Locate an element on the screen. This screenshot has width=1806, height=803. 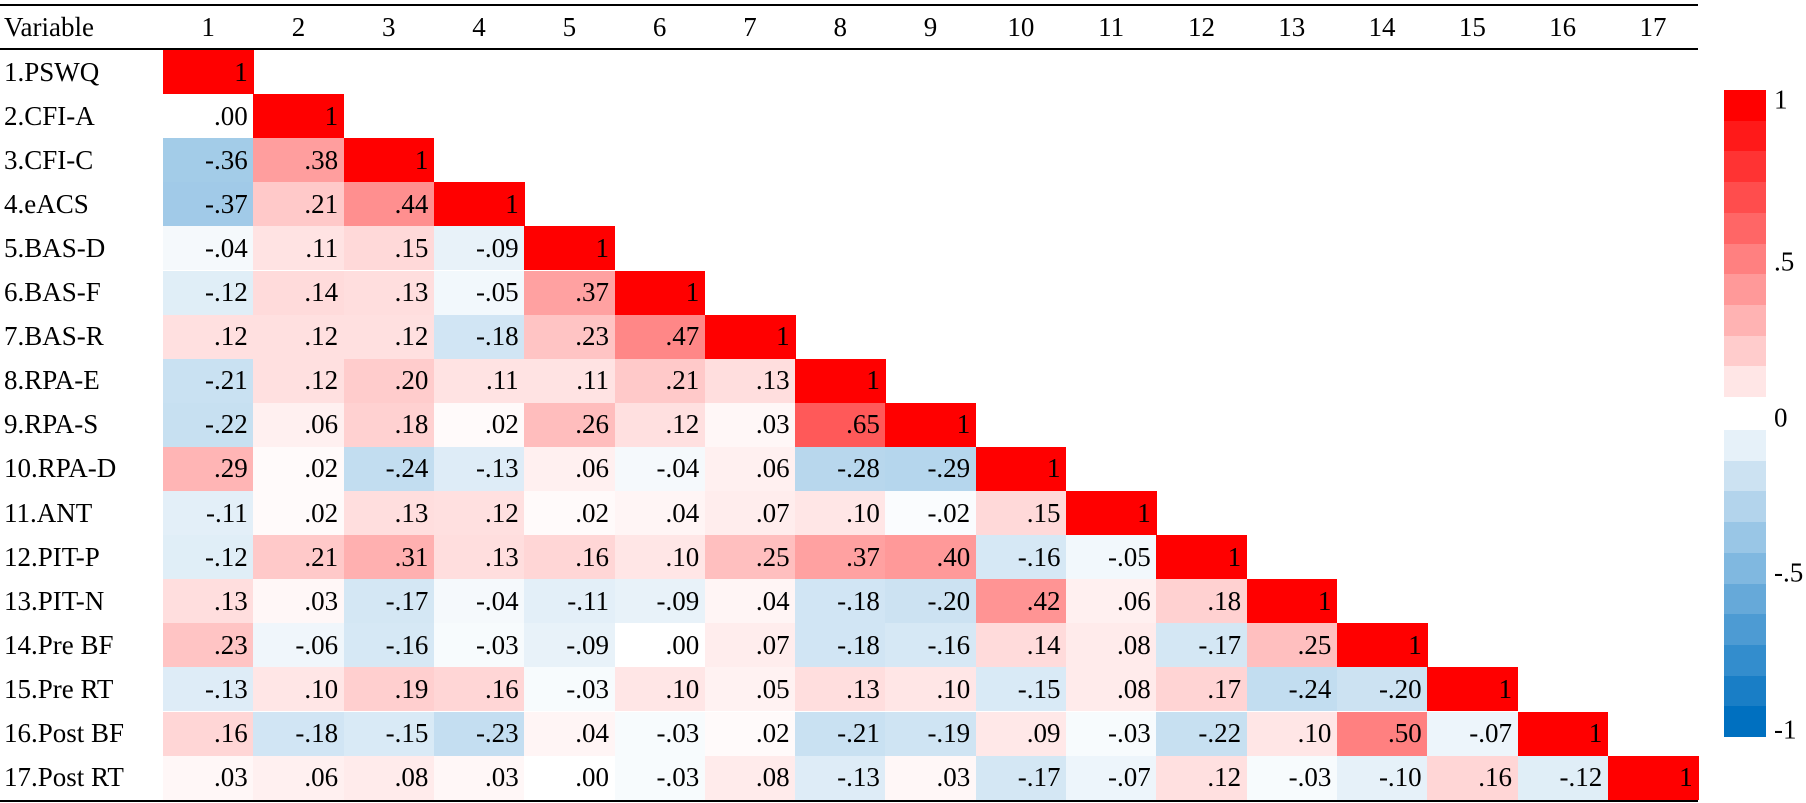
corr-cell: .26 is located at coordinates (569, 424).